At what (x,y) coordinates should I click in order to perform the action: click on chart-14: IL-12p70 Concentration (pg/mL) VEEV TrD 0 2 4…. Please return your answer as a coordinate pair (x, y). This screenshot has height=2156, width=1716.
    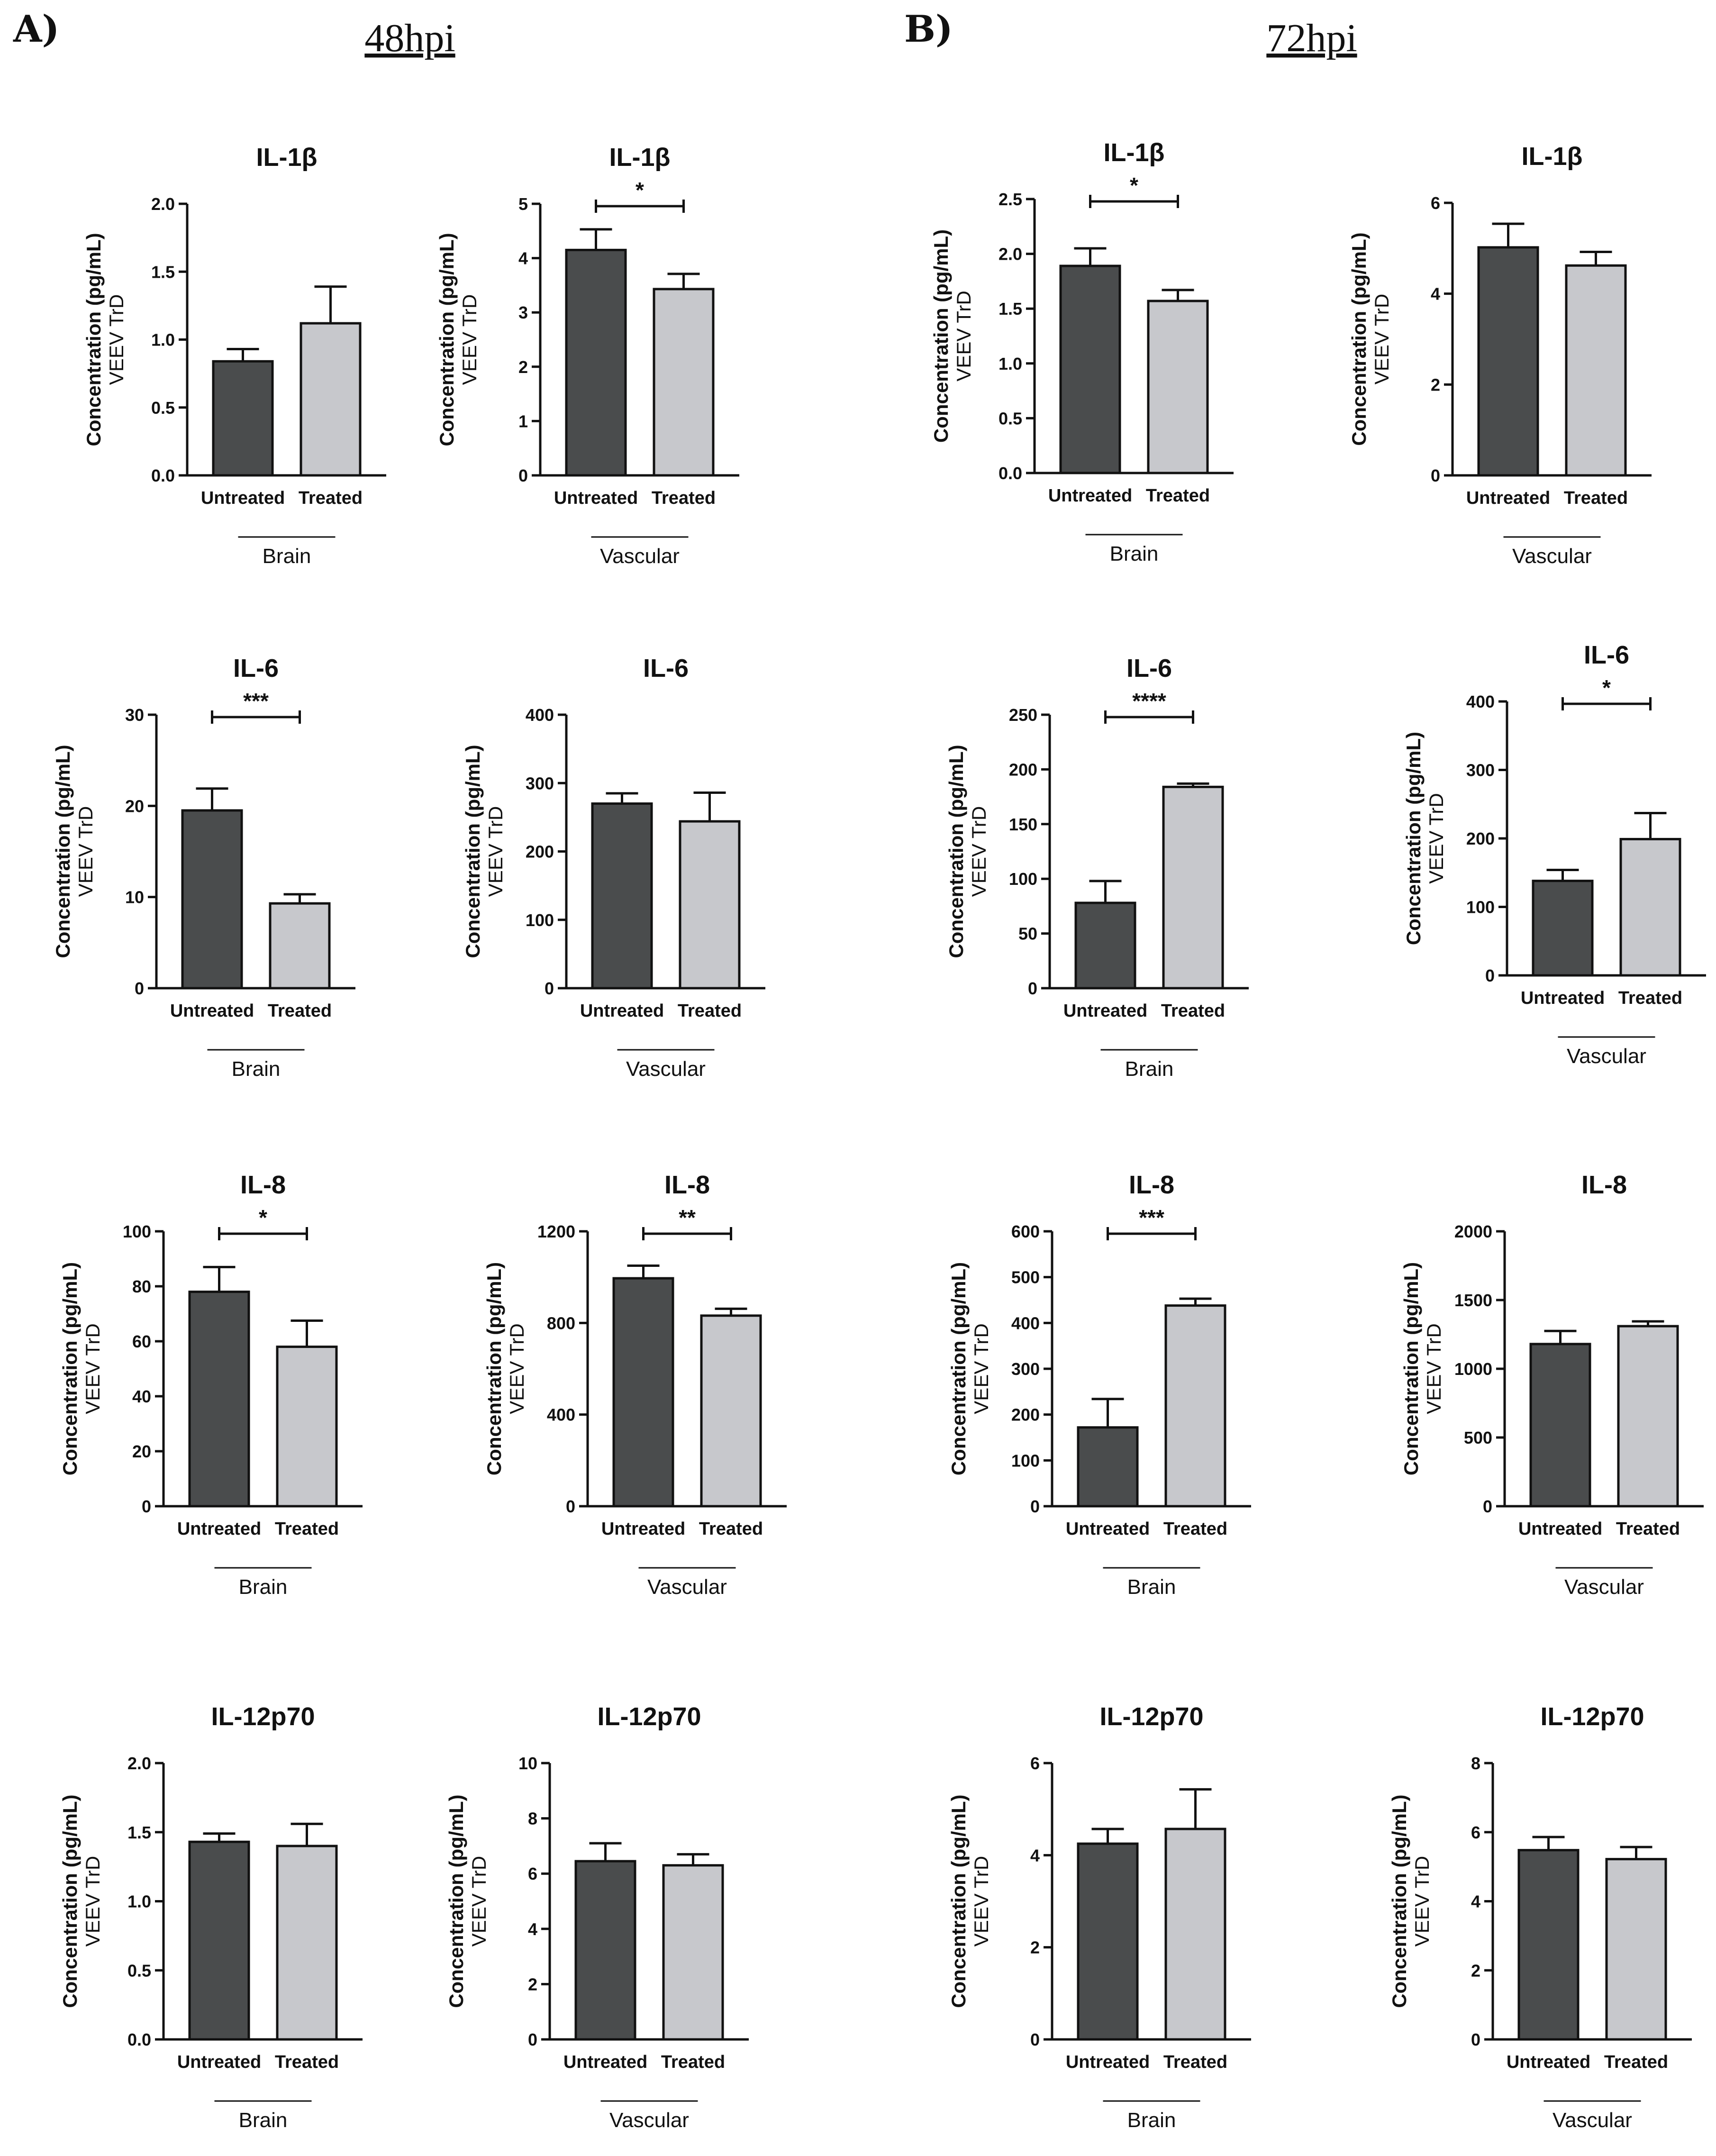
    Looking at the image, I should click on (597, 1917).